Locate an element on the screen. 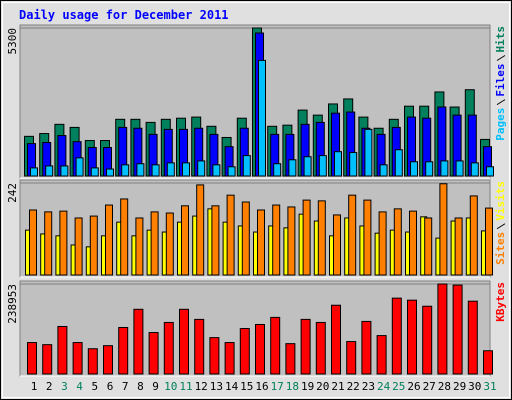  x-tick-label: 15 is located at coordinates (246, 386).